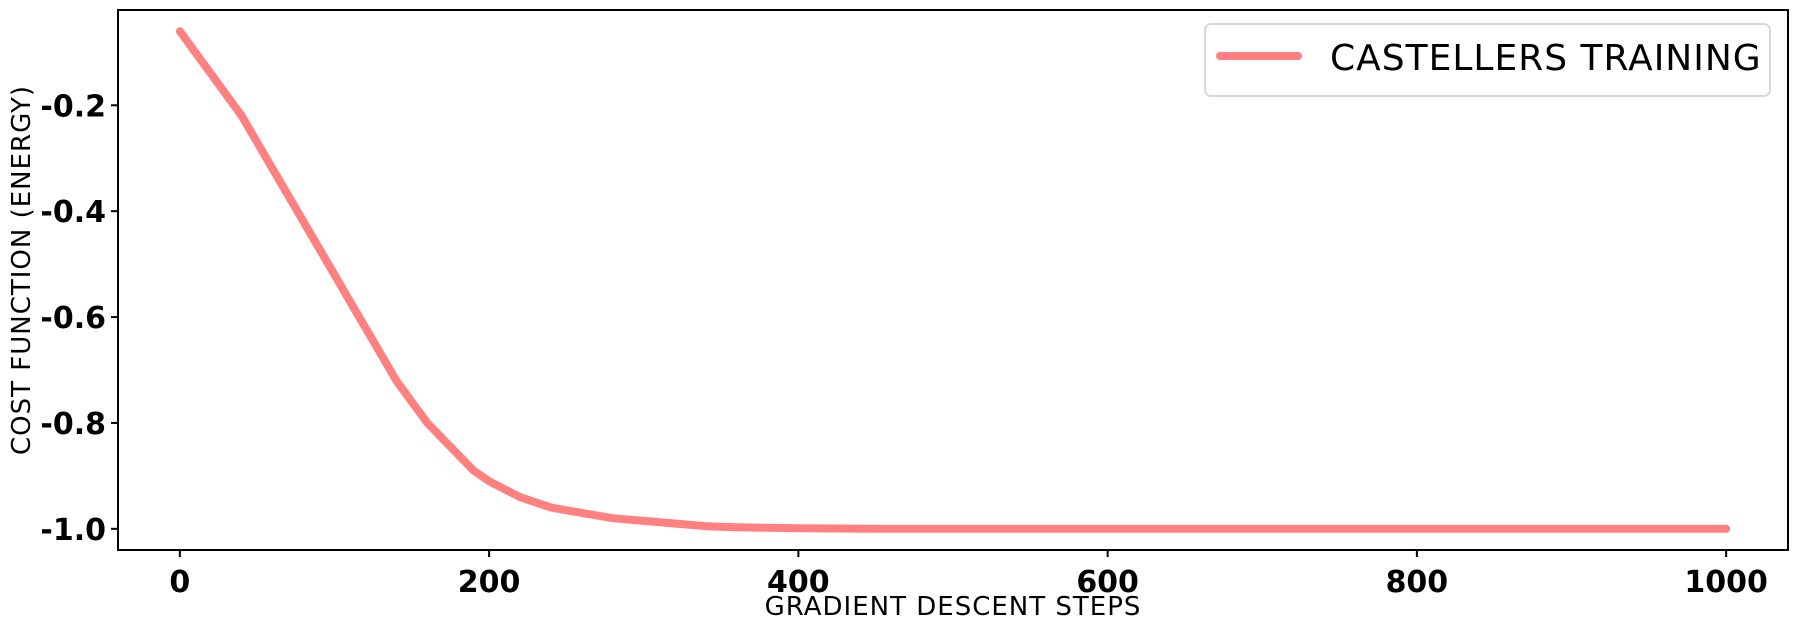 The height and width of the screenshot is (628, 1798). I want to click on y-axis-ticks: -1.0 -0.8 -0.6 -0.4 -0.2, so click(79, 318).